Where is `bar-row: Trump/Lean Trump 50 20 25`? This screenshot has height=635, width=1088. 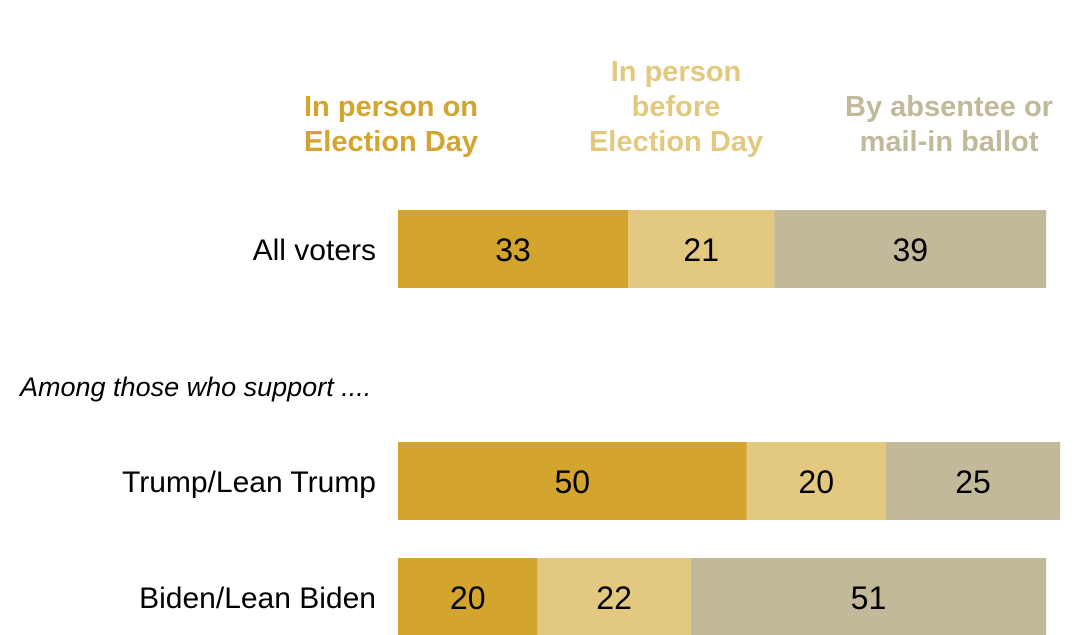 bar-row: Trump/Lean Trump 50 20 25 is located at coordinates (591, 481).